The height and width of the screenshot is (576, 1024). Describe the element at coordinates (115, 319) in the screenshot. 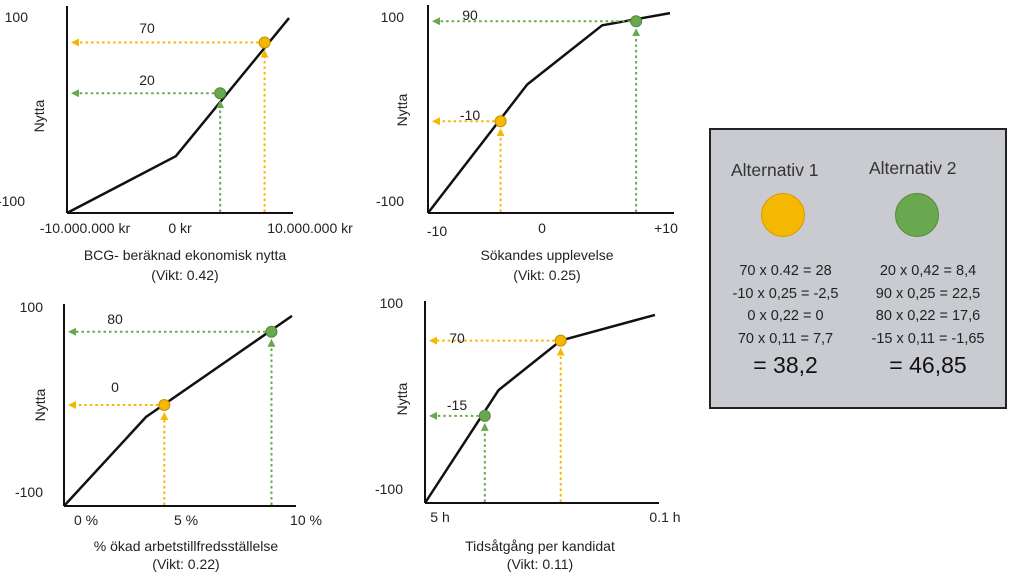

I see `utility-value-label: 80` at that location.